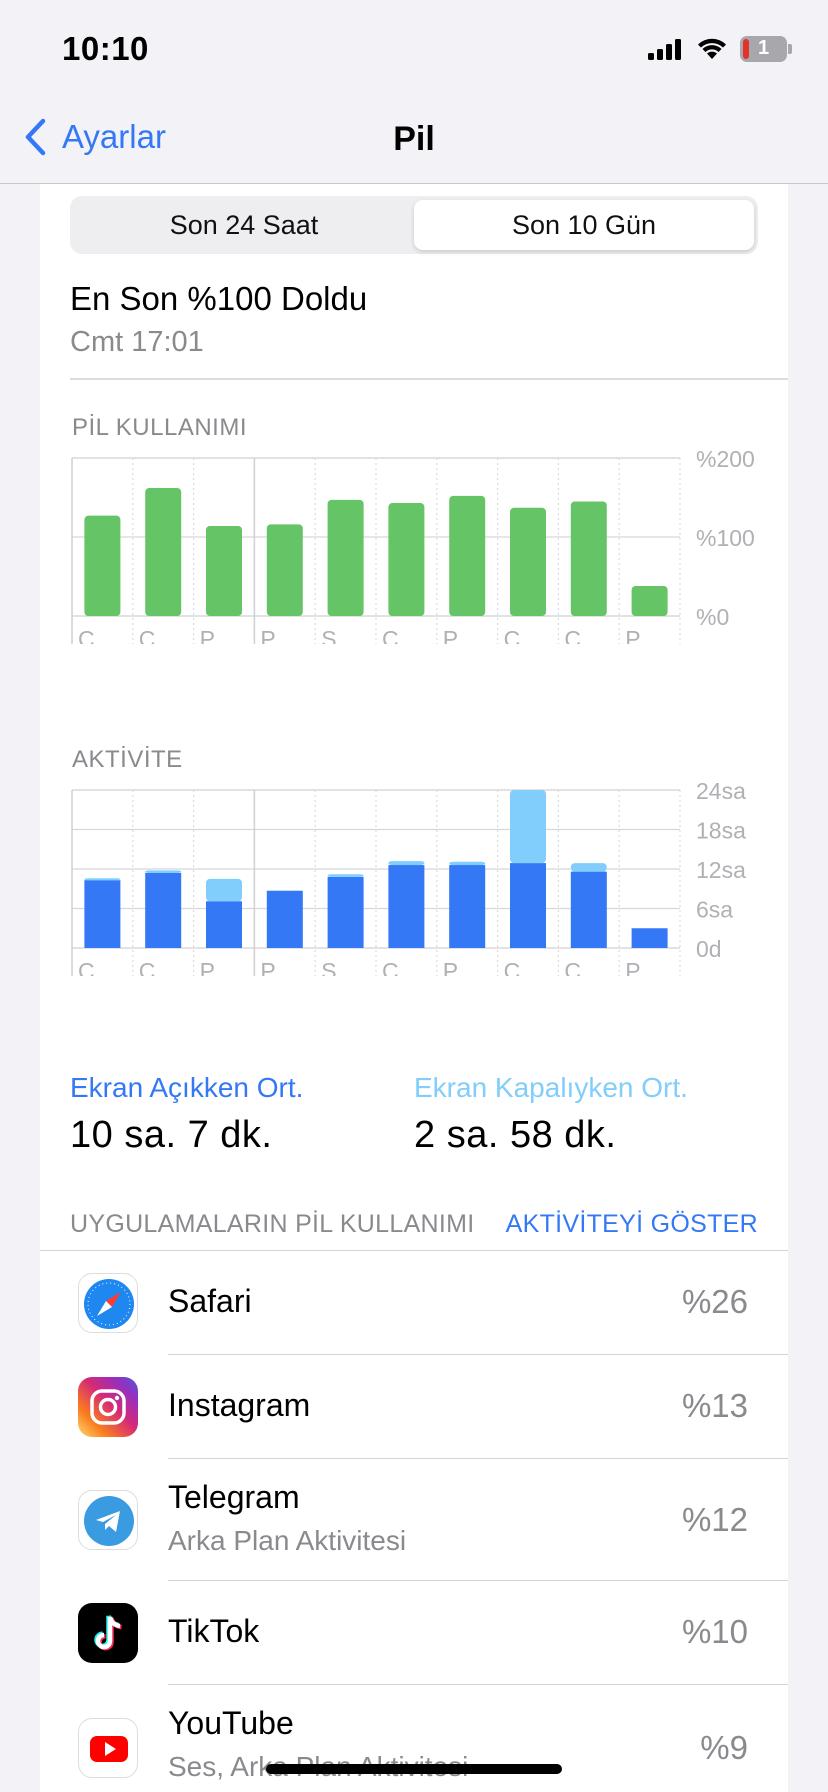  What do you see at coordinates (631, 1224) in the screenshot?
I see `show-activity-button: AKTİVİTEYİ GÖSTER` at bounding box center [631, 1224].